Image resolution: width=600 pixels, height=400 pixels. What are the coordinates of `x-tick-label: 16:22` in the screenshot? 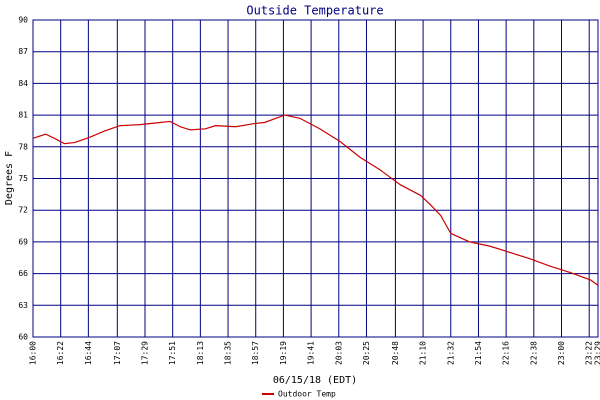 It's located at (60, 353).